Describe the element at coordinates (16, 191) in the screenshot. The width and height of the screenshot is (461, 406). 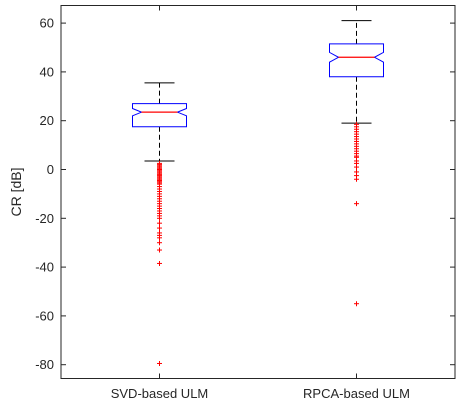
I see `y-axis-title: CR [dB]` at that location.